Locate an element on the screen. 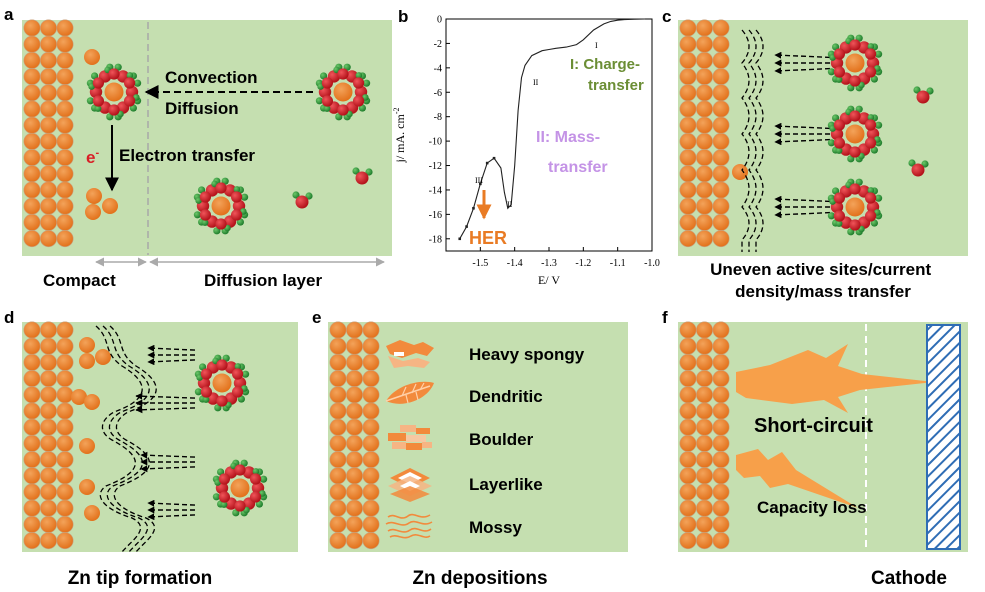 Image resolution: width=985 pixels, height=592 pixels. zinc-nucleus is located at coordinates (94, 196).